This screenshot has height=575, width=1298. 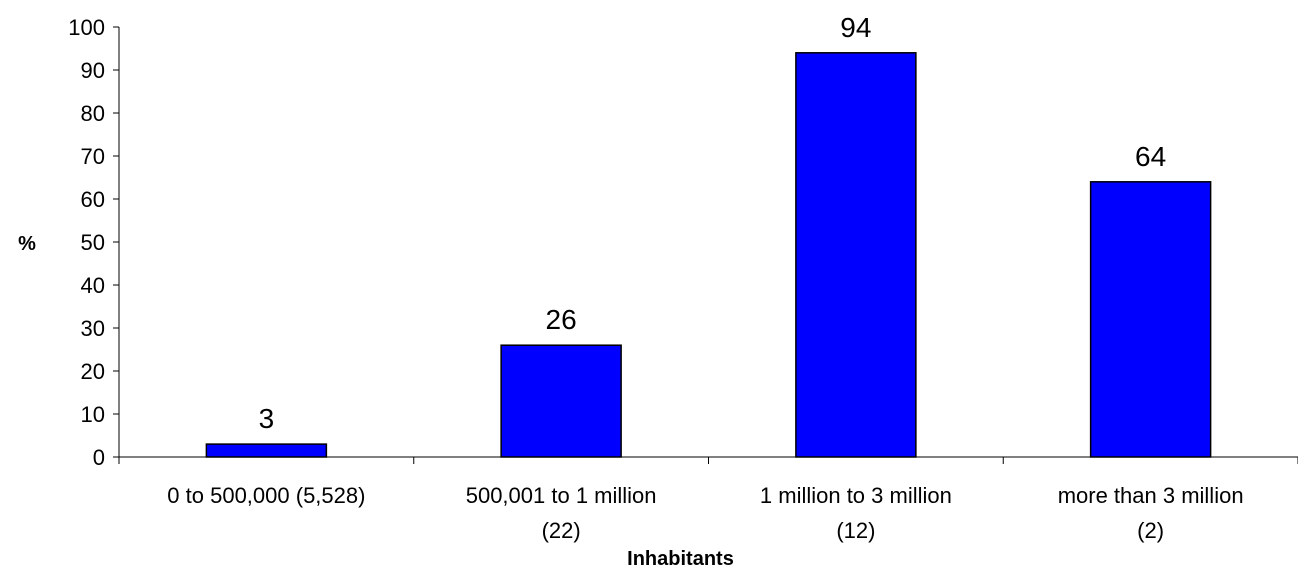 I want to click on y-tick-label: 100, so click(x=86, y=27).